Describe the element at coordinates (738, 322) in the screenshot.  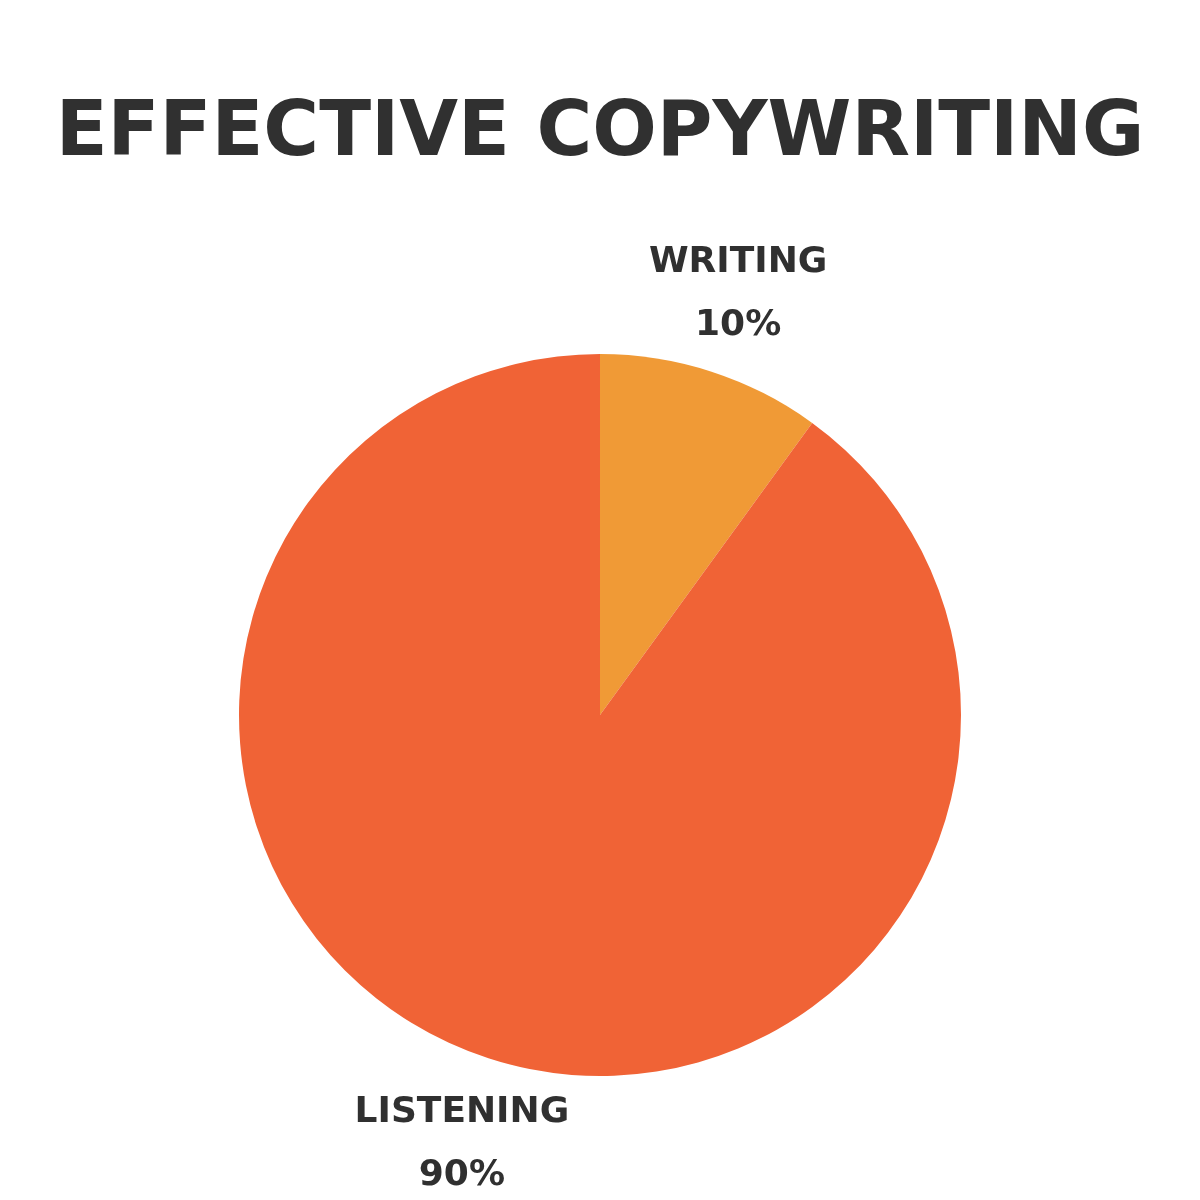
I see `data-label: 10%` at that location.